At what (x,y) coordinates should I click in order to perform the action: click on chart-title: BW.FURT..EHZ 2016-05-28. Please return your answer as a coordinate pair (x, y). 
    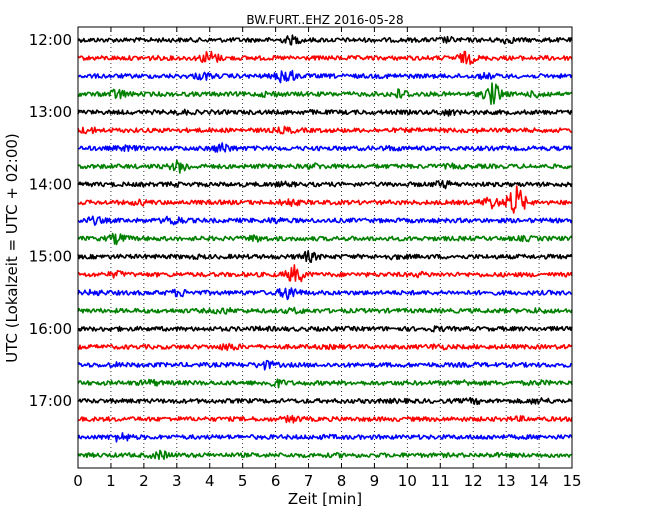
    Looking at the image, I should click on (324, 20).